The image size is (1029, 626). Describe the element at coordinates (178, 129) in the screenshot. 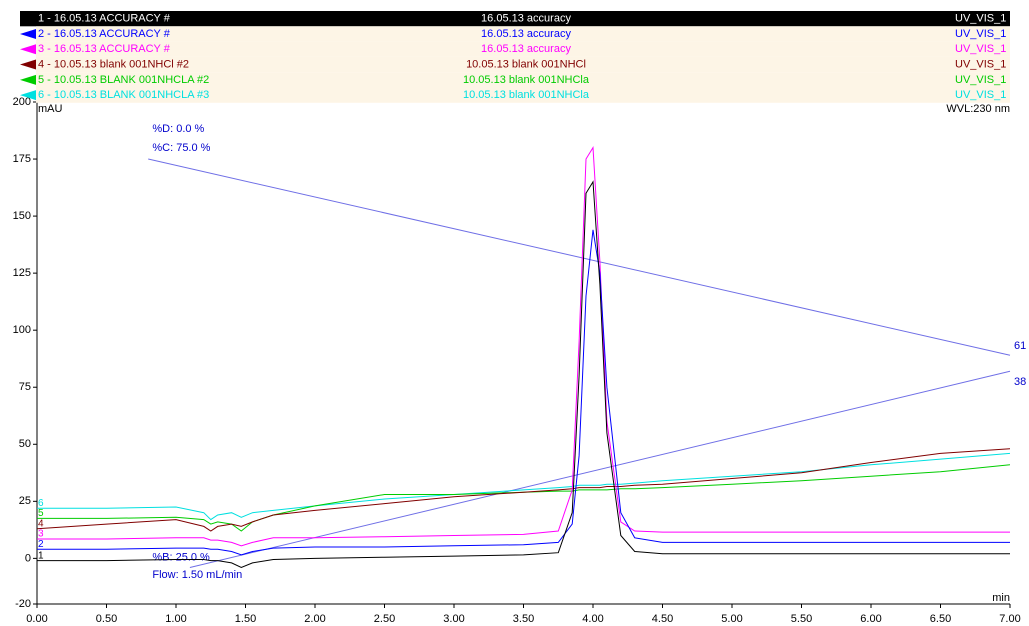

I see `annotation: %D: 0.0 %` at that location.